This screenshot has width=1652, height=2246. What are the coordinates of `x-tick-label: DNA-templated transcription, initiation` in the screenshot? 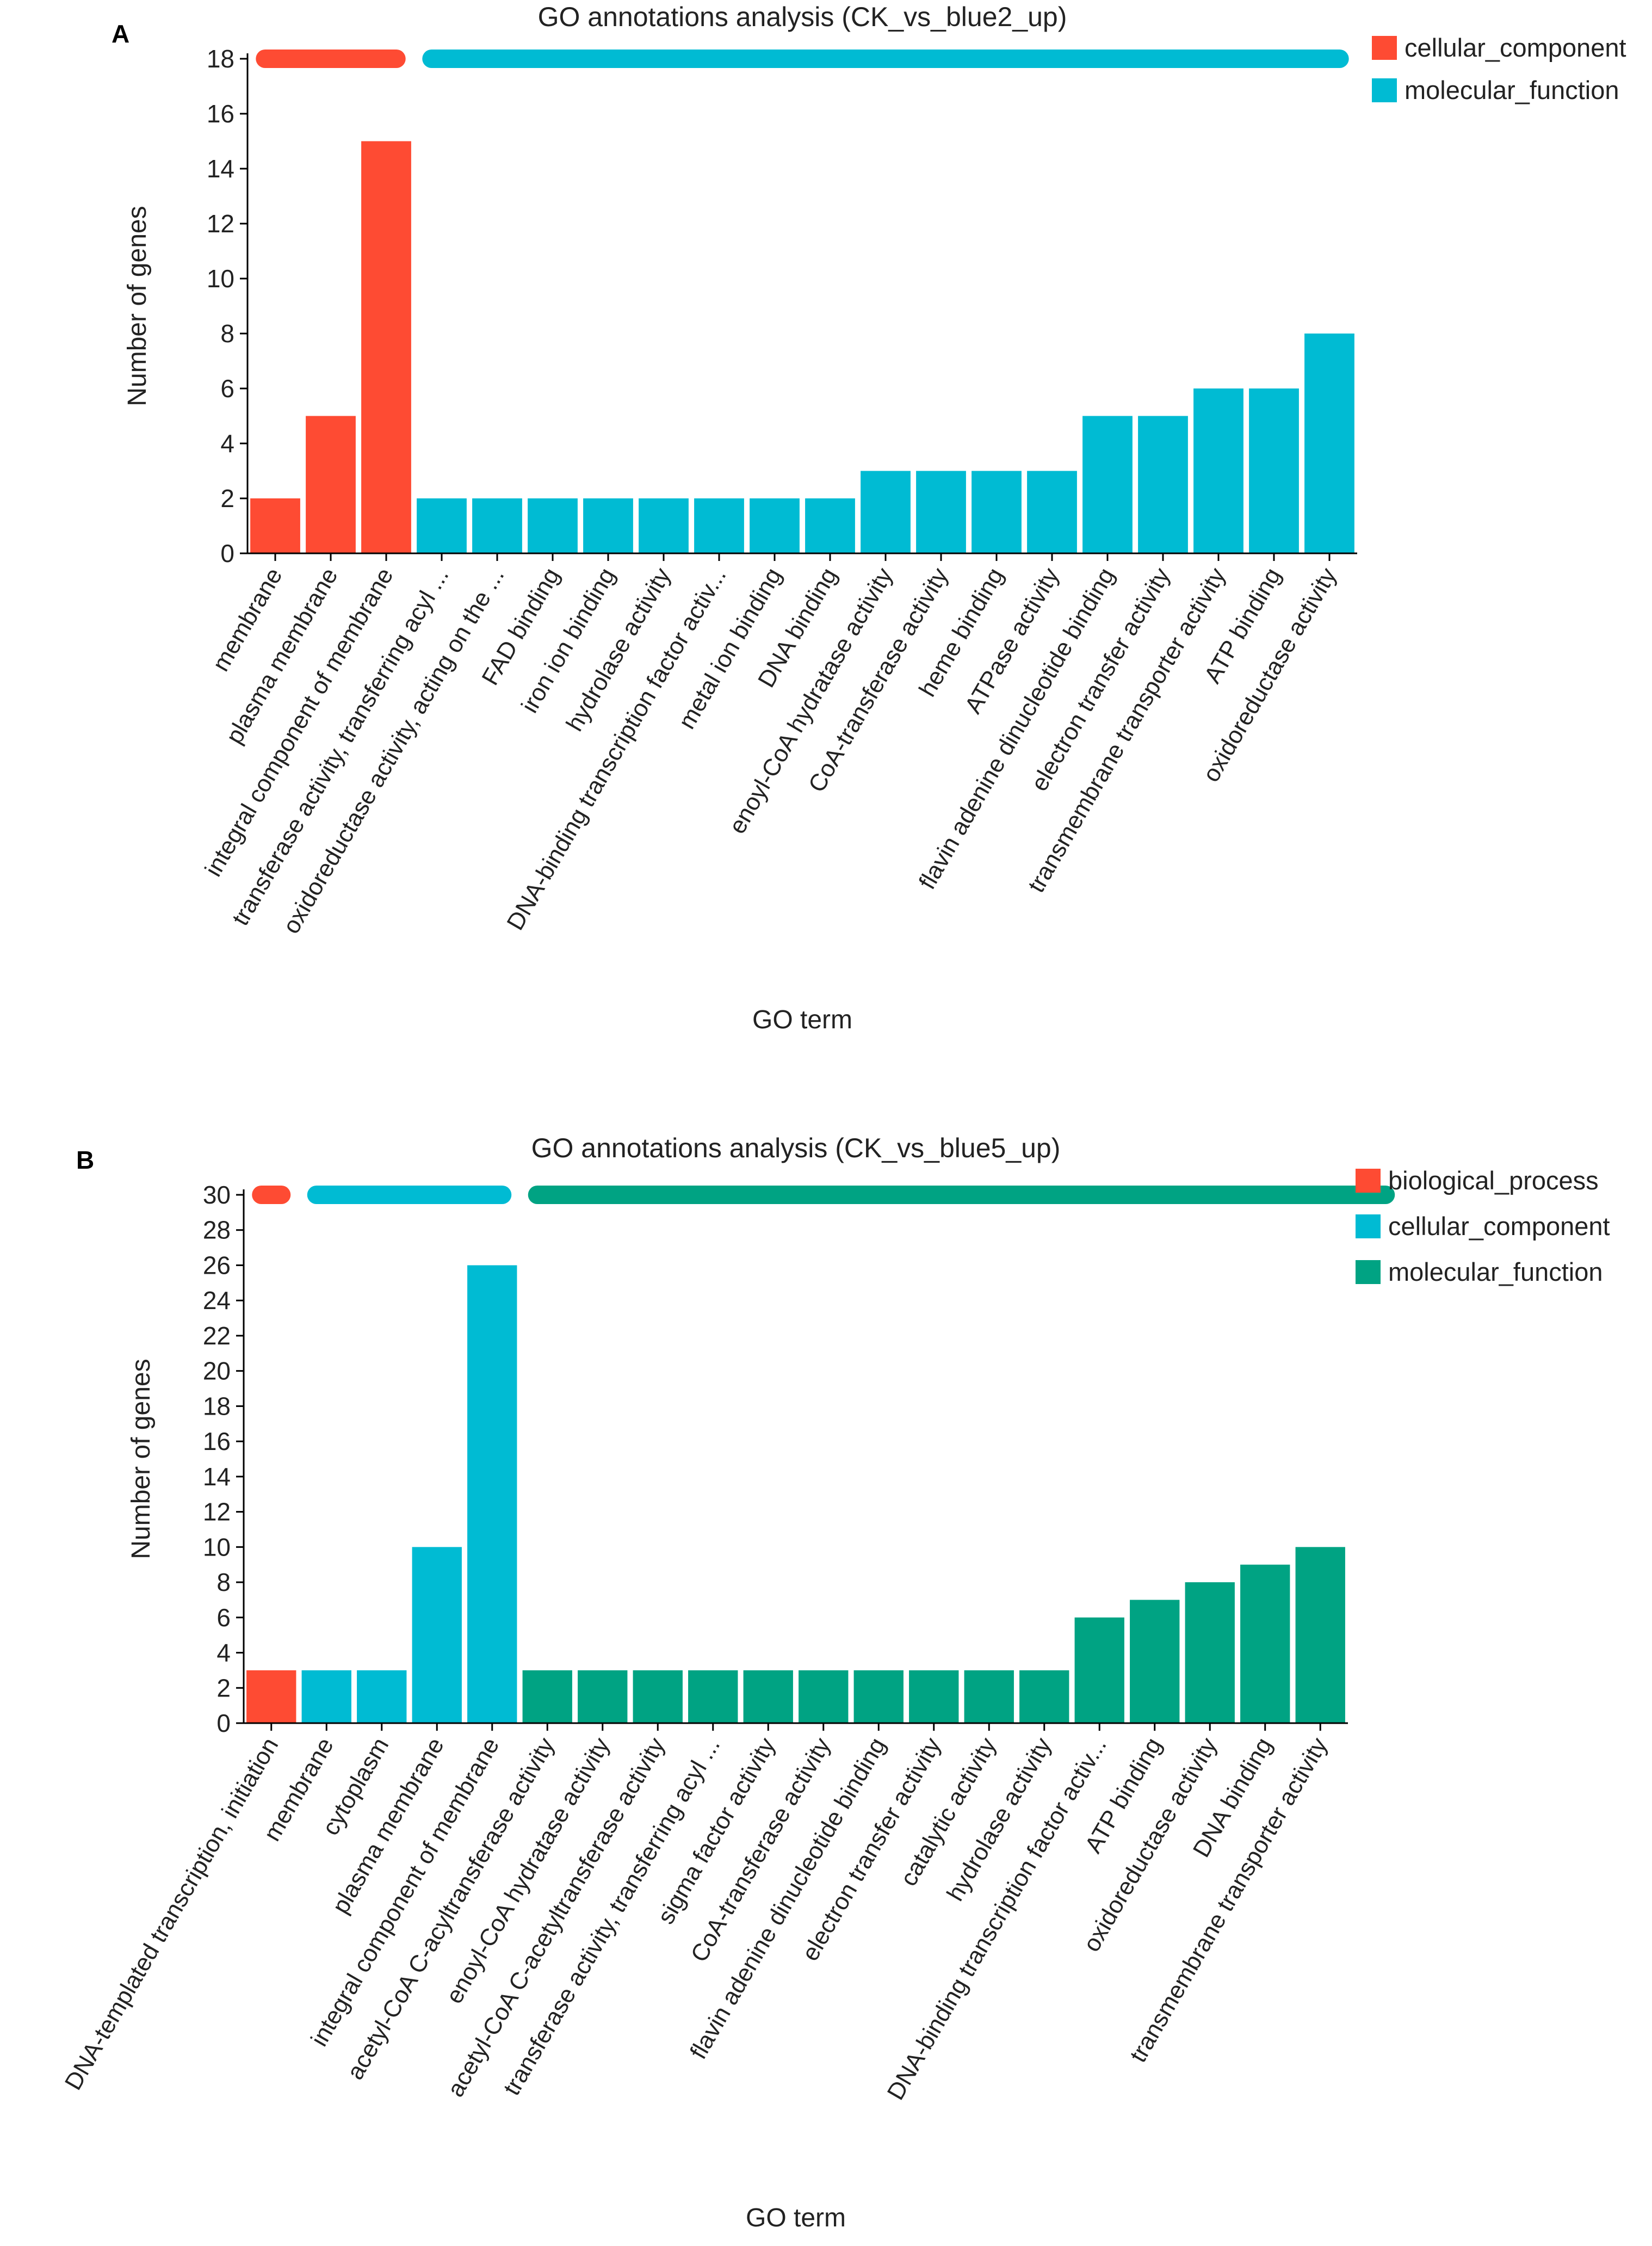 It's located at (172, 1914).